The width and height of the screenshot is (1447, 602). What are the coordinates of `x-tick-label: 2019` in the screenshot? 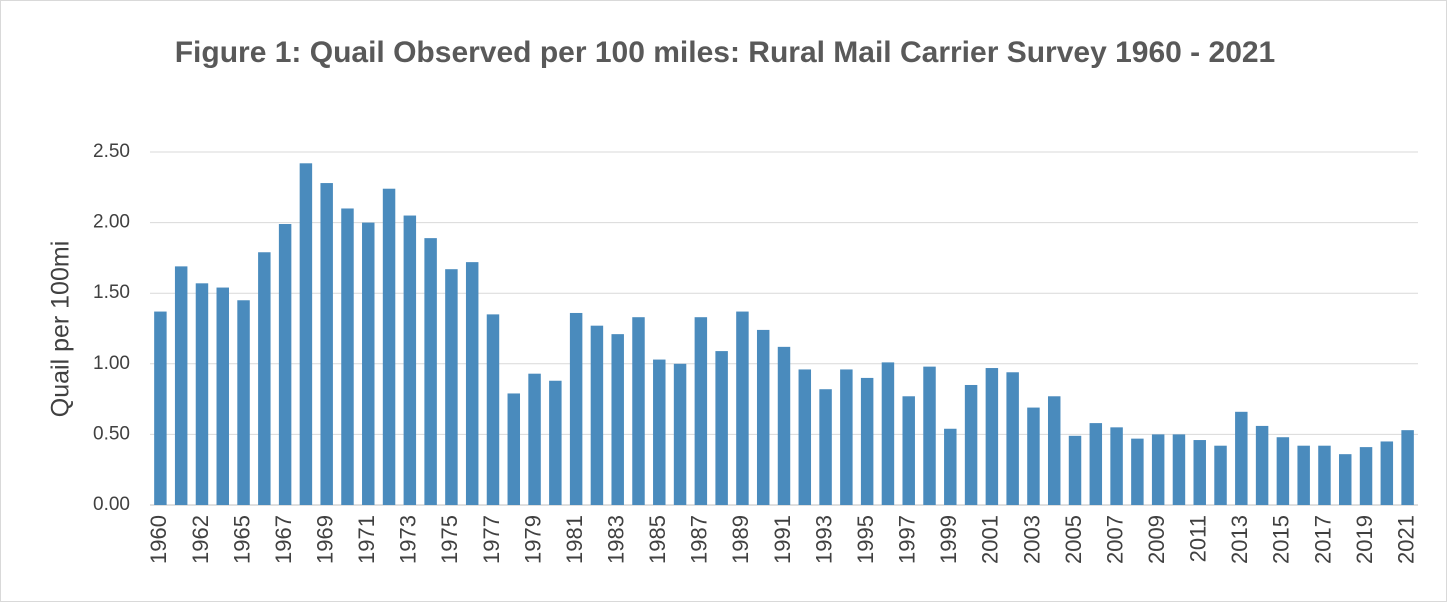 It's located at (1364, 539).